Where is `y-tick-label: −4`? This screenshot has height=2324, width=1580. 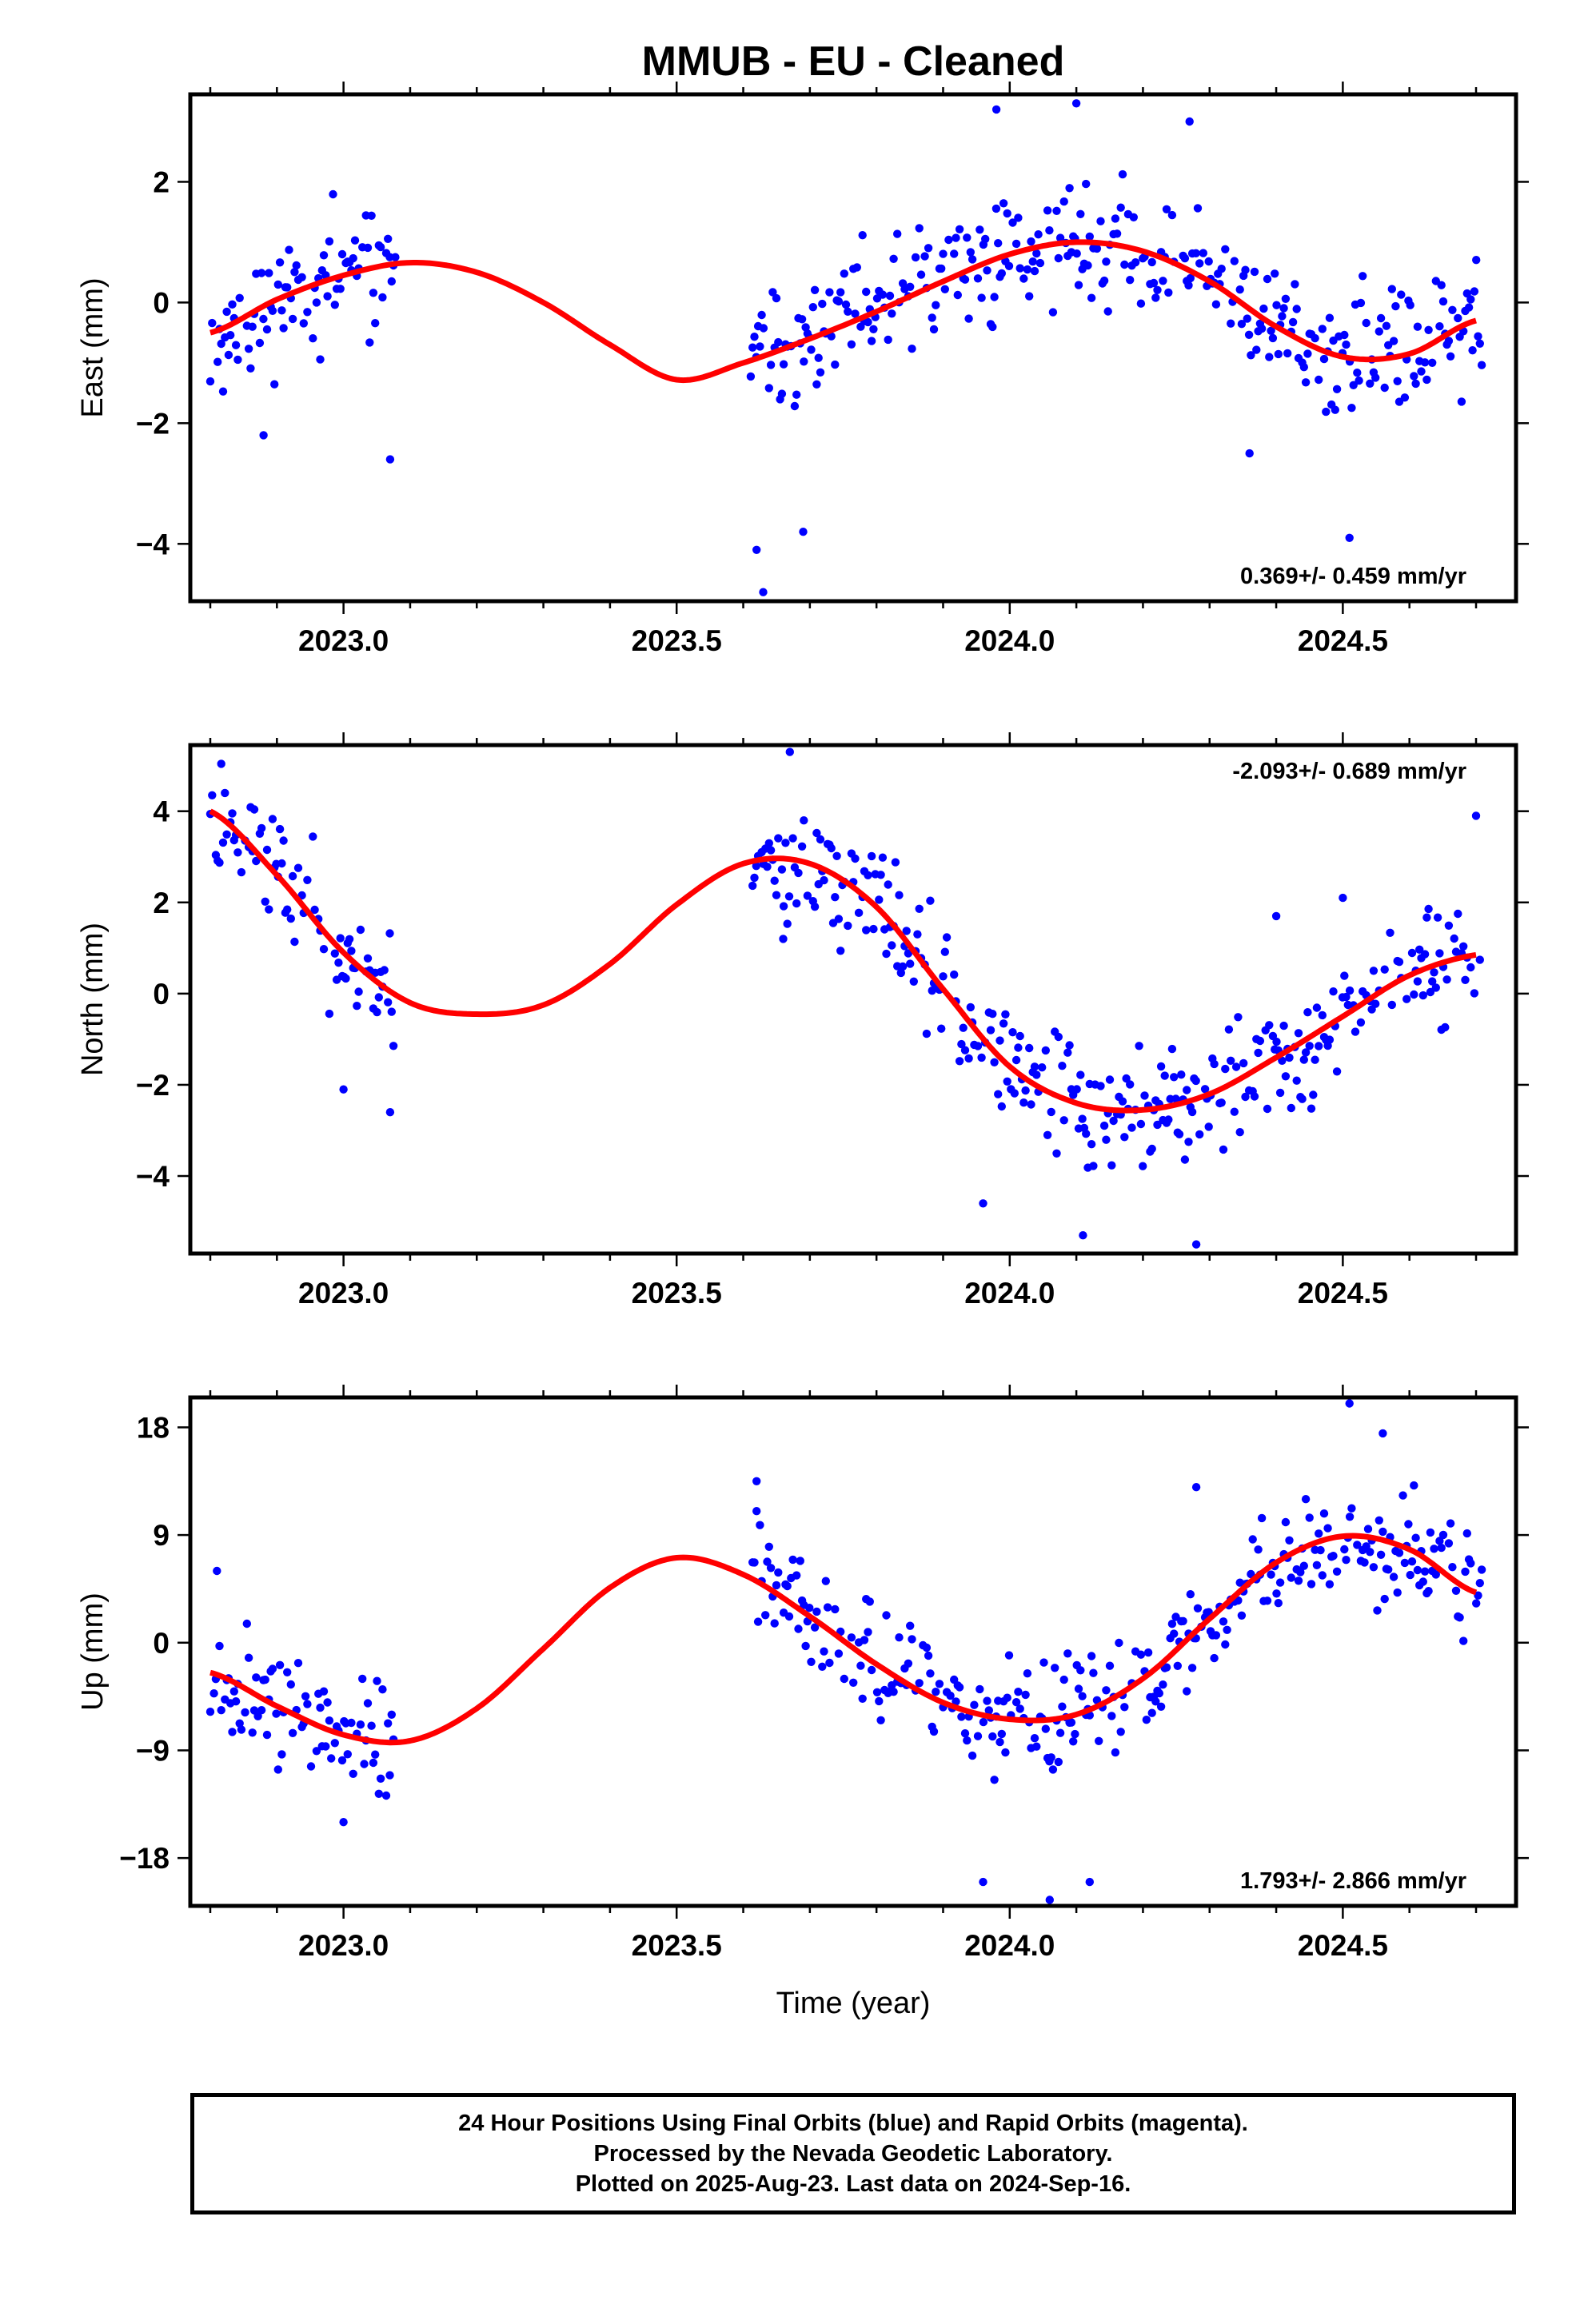
y-tick-label: −4 is located at coordinates (153, 1177).